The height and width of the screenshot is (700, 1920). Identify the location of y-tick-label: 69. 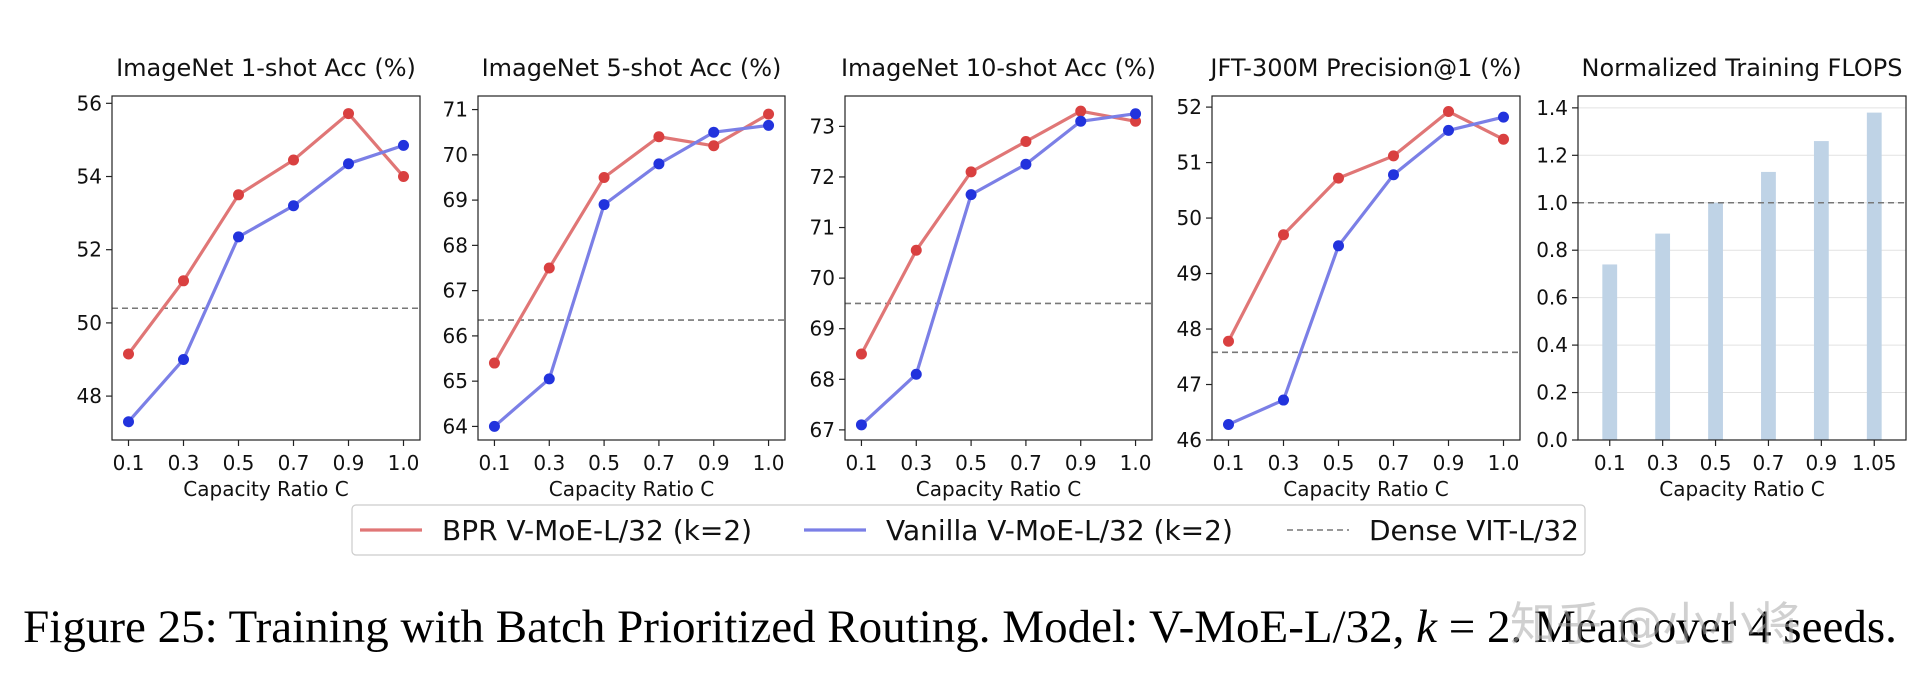
(822, 329).